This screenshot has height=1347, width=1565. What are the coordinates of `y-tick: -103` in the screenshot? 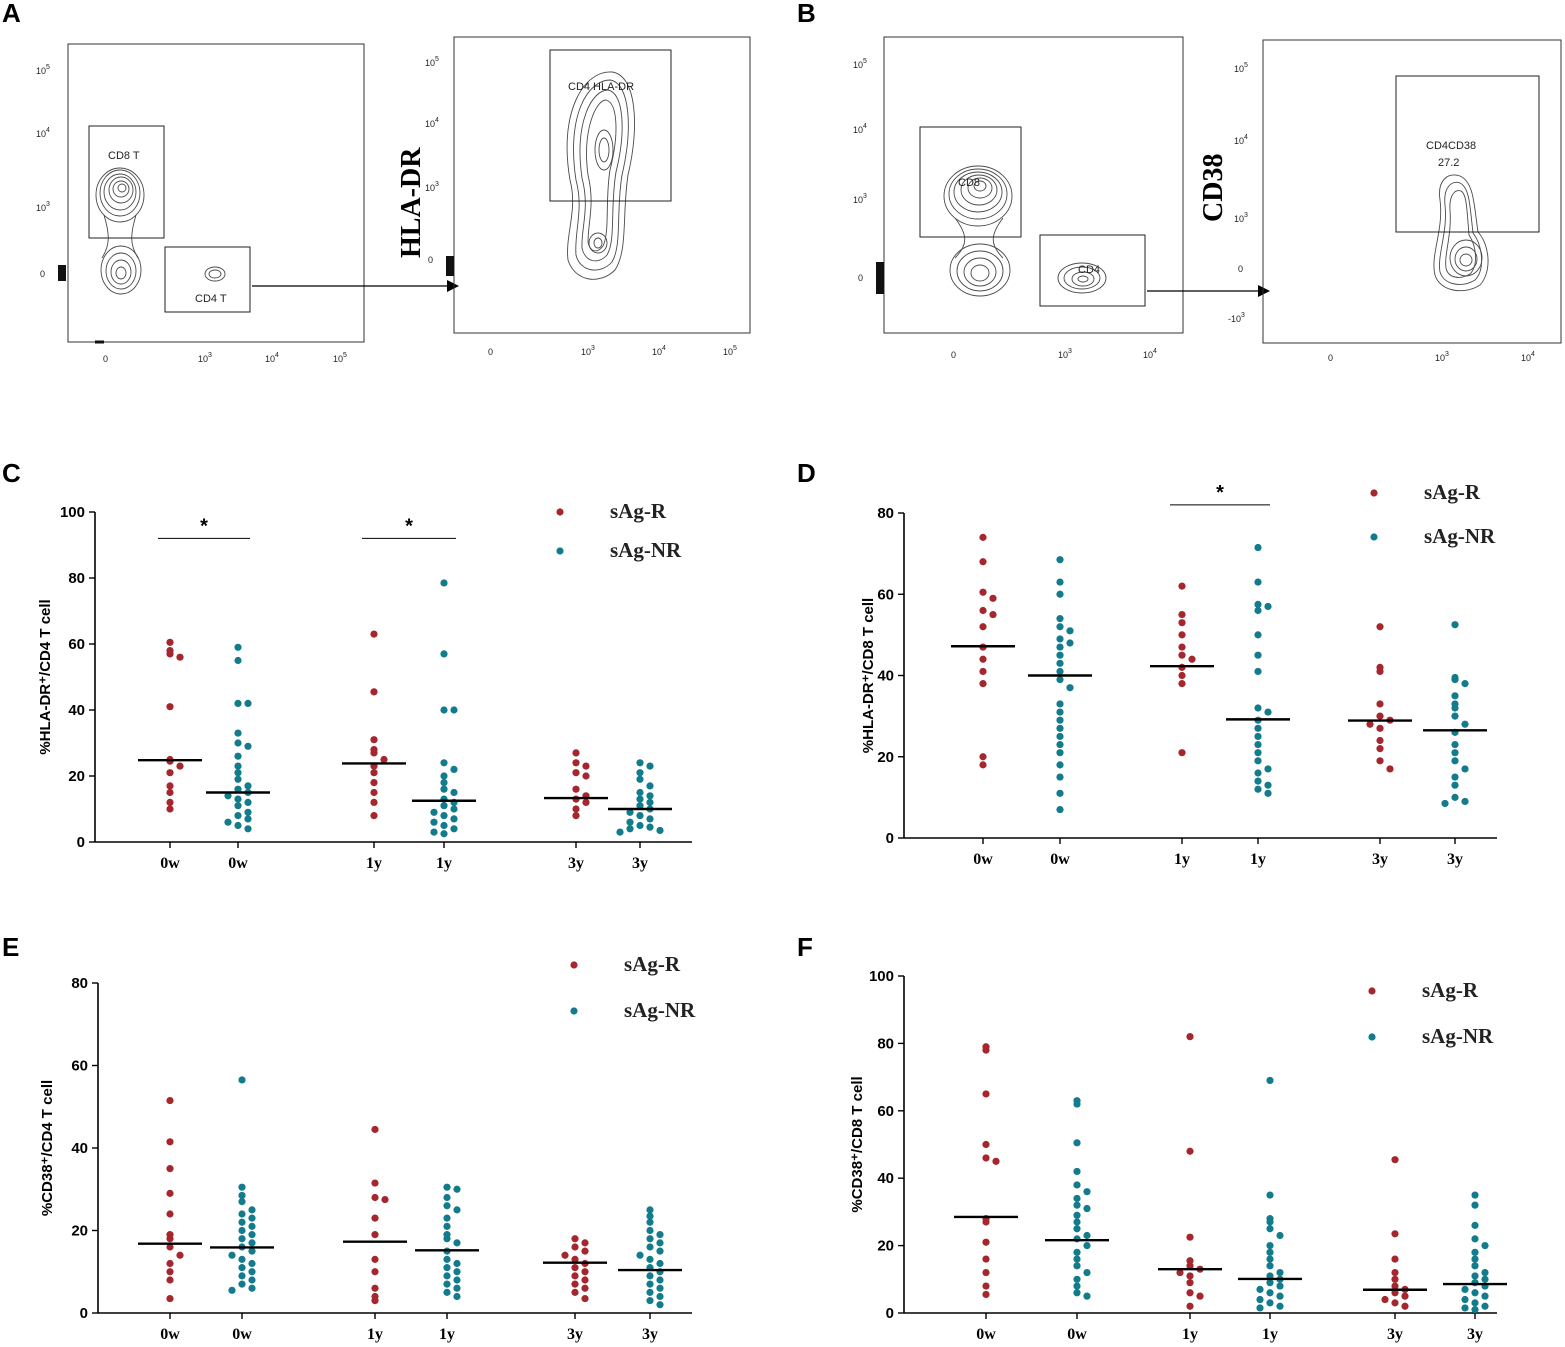 It's located at (1236, 318).